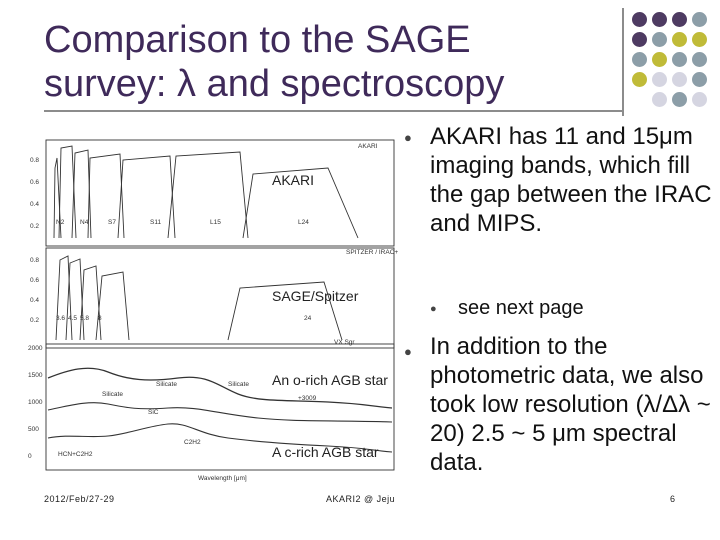  What do you see at coordinates (334, 111) in the screenshot?
I see `decorative-horizontal-rule` at bounding box center [334, 111].